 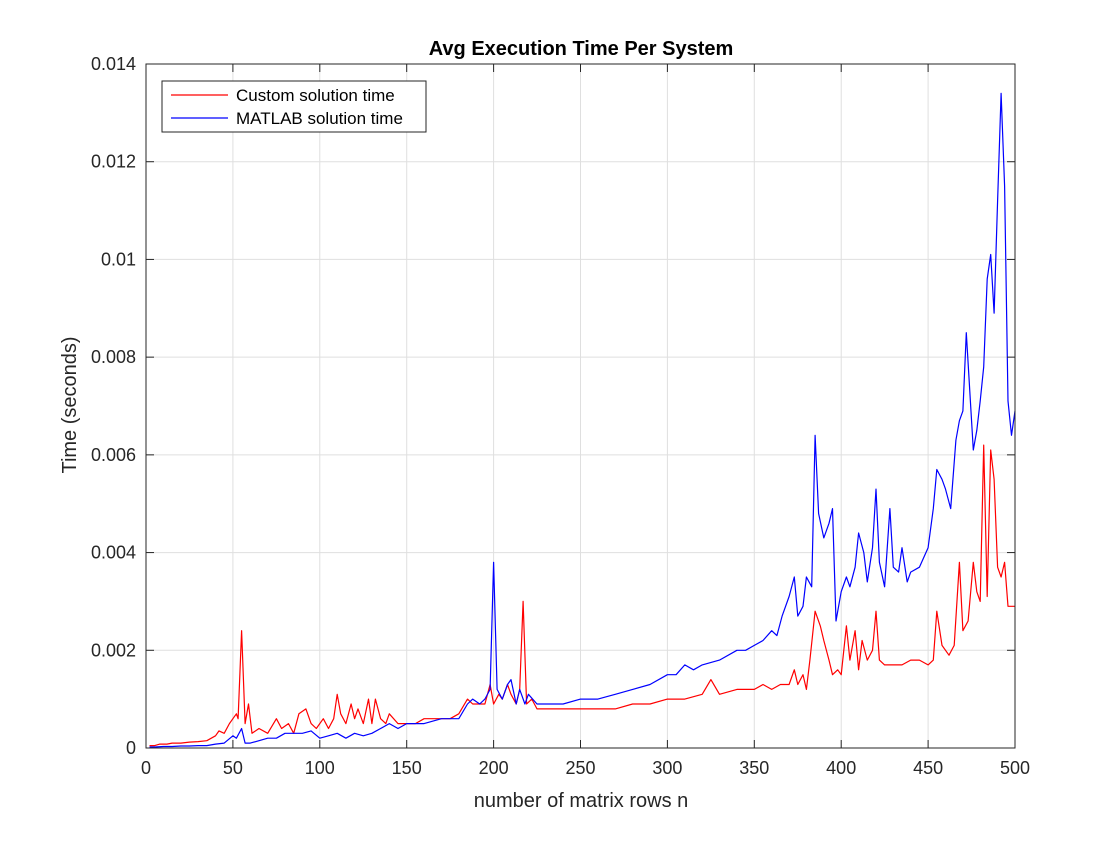 I want to click on x-tick-label: 300, so click(x=667, y=768).